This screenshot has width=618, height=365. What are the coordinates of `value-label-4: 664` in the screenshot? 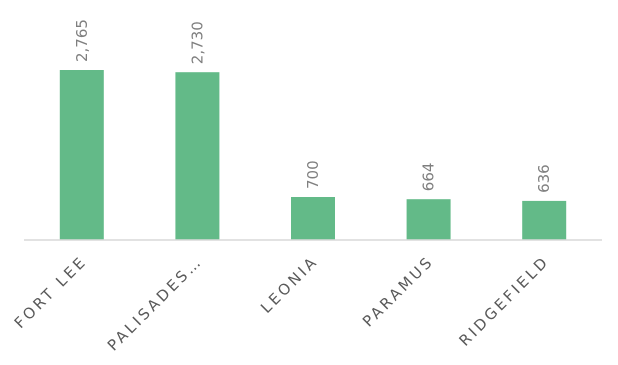 It's located at (429, 177).